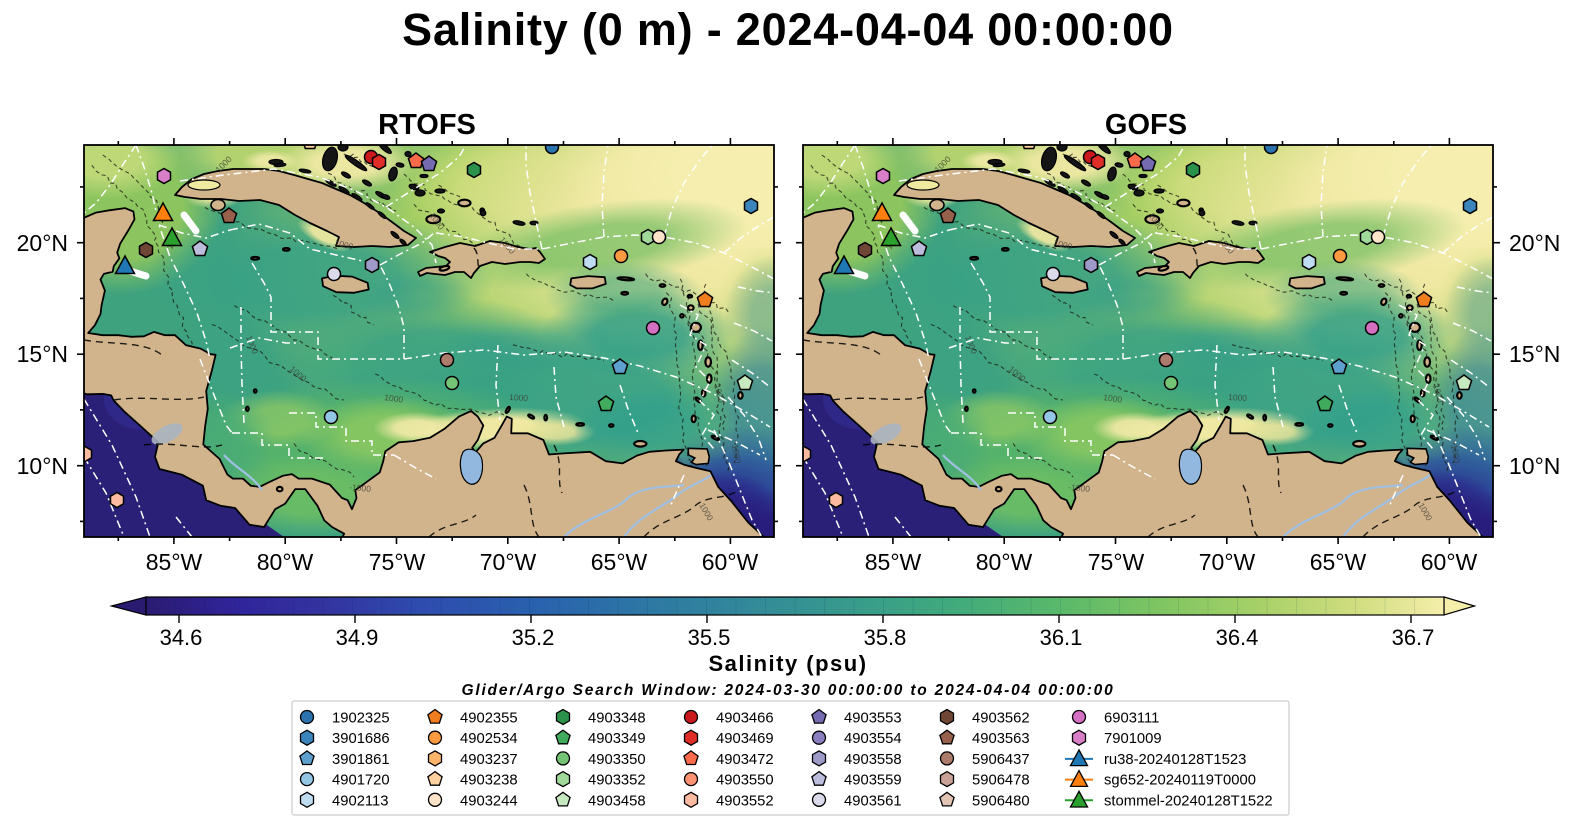 Image resolution: width=1577 pixels, height=827 pixels. What do you see at coordinates (1237, 637) in the screenshot?
I see `svg-text: 36.4` at bounding box center [1237, 637].